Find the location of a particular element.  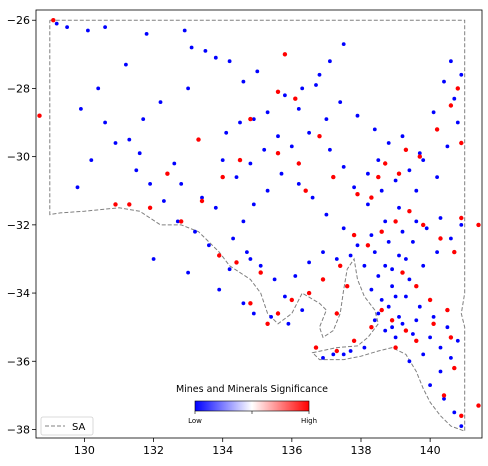

y-tick-label: −36 is located at coordinates (18, 361).